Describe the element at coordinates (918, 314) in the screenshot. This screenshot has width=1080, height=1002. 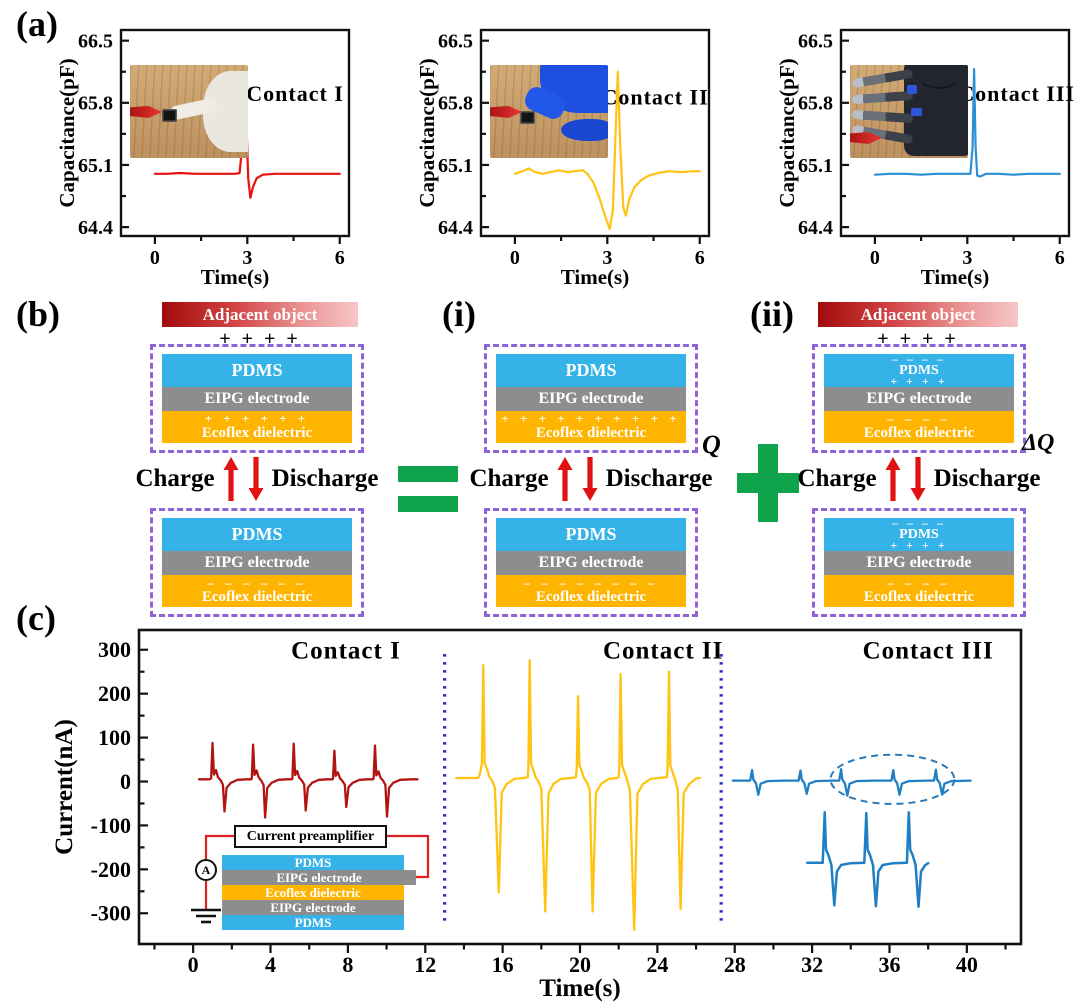
I see `adjacent-object-label: Adjacent object` at that location.